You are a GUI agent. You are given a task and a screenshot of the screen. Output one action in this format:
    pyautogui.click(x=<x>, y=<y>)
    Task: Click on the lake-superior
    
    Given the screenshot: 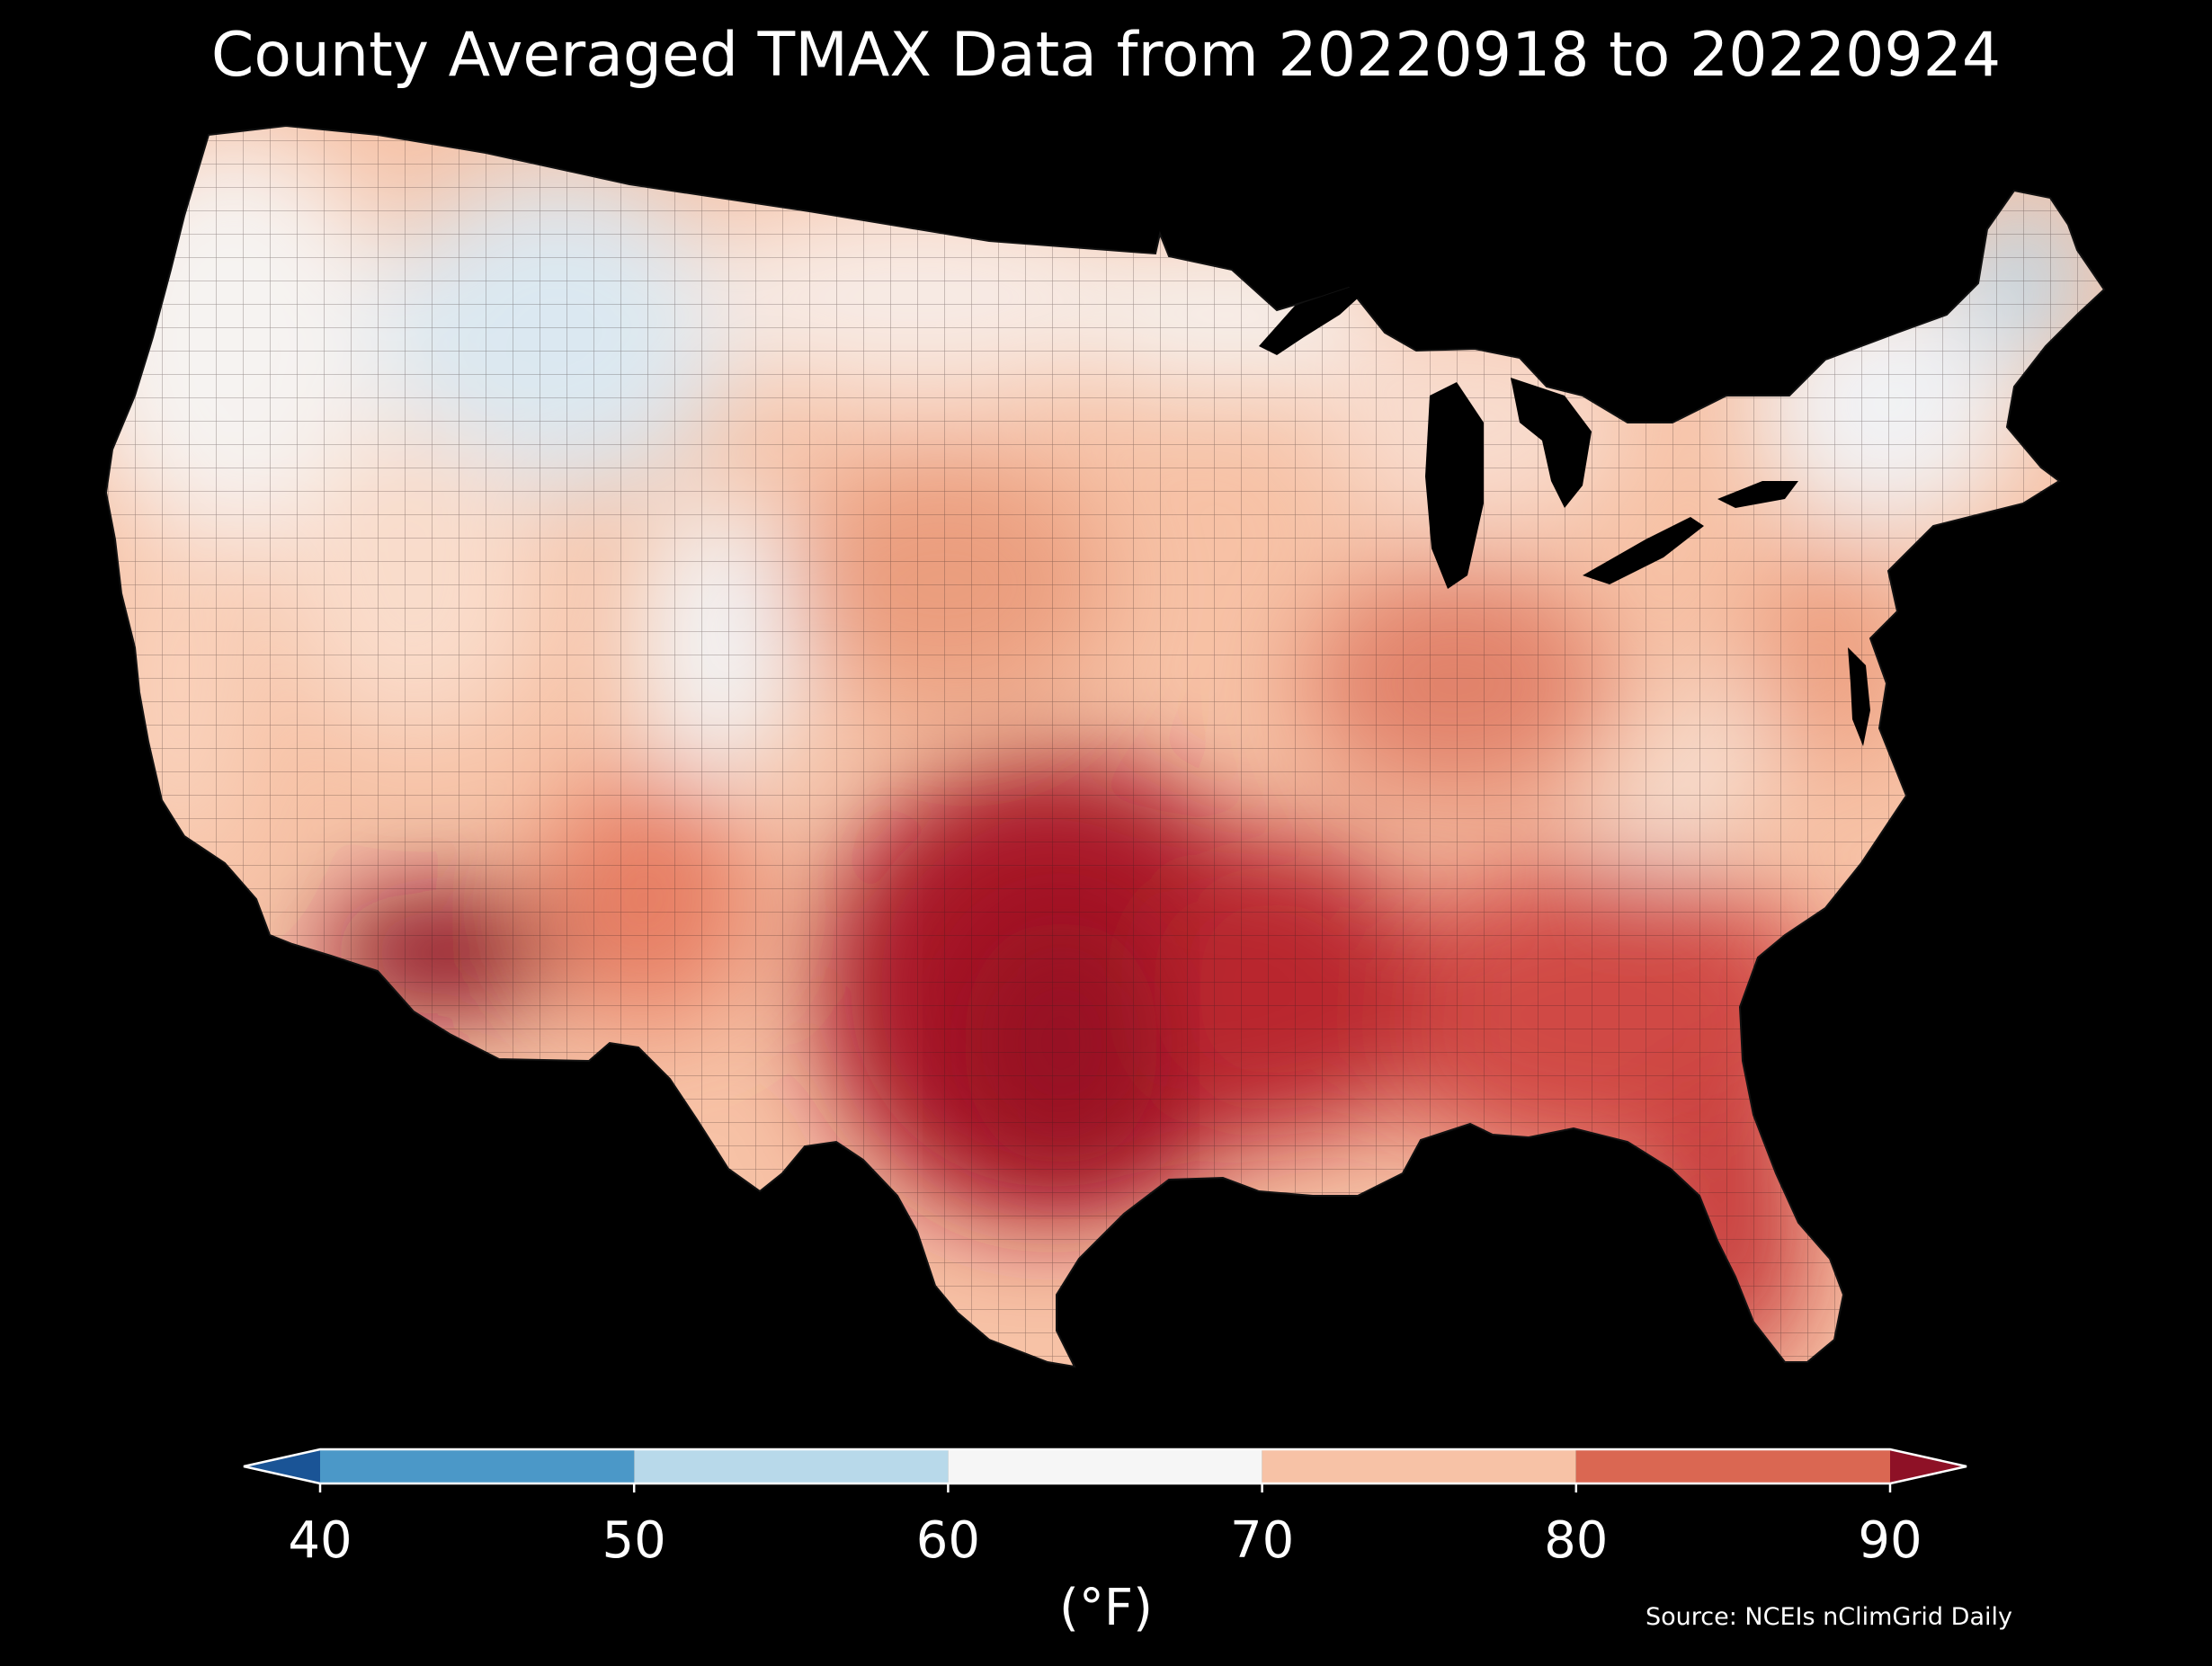 What is the action you would take?
    pyautogui.click(x=1315, y=320)
    